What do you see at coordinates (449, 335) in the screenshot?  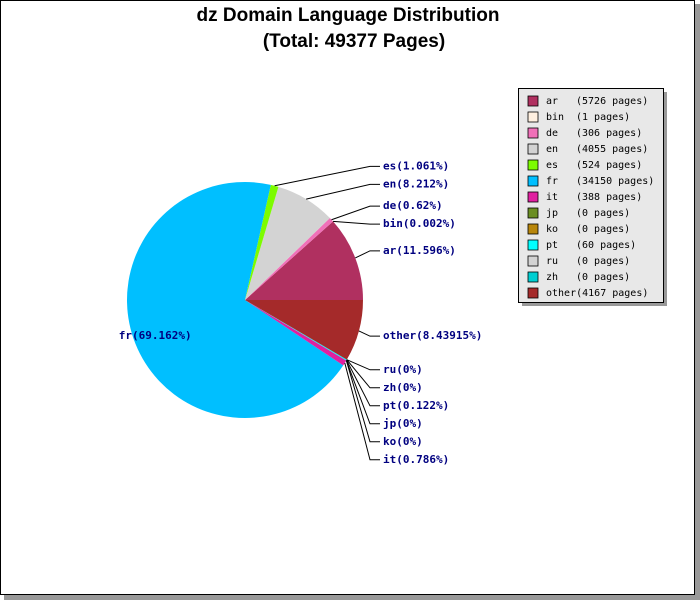 I see `pie-label-value: (8.43915%)` at bounding box center [449, 335].